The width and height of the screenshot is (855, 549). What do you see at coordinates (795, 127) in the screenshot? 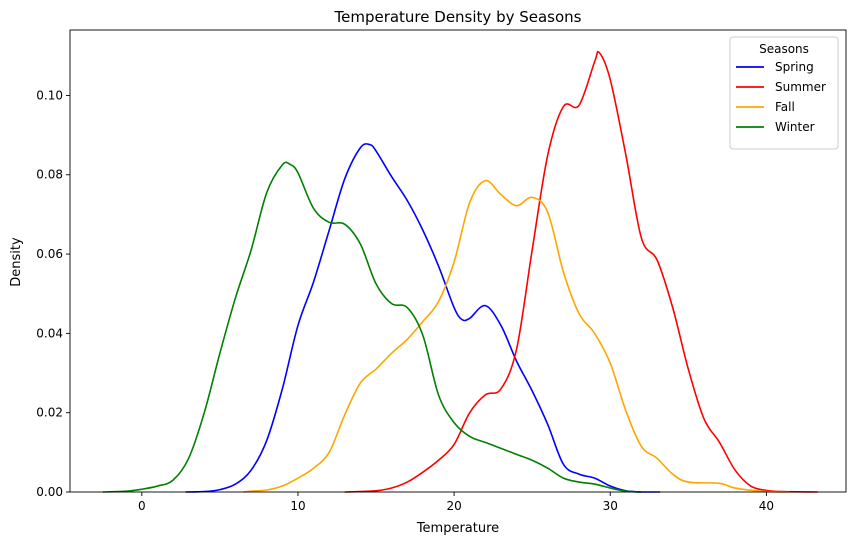
I see `legend-label-winter: Winter` at bounding box center [795, 127].